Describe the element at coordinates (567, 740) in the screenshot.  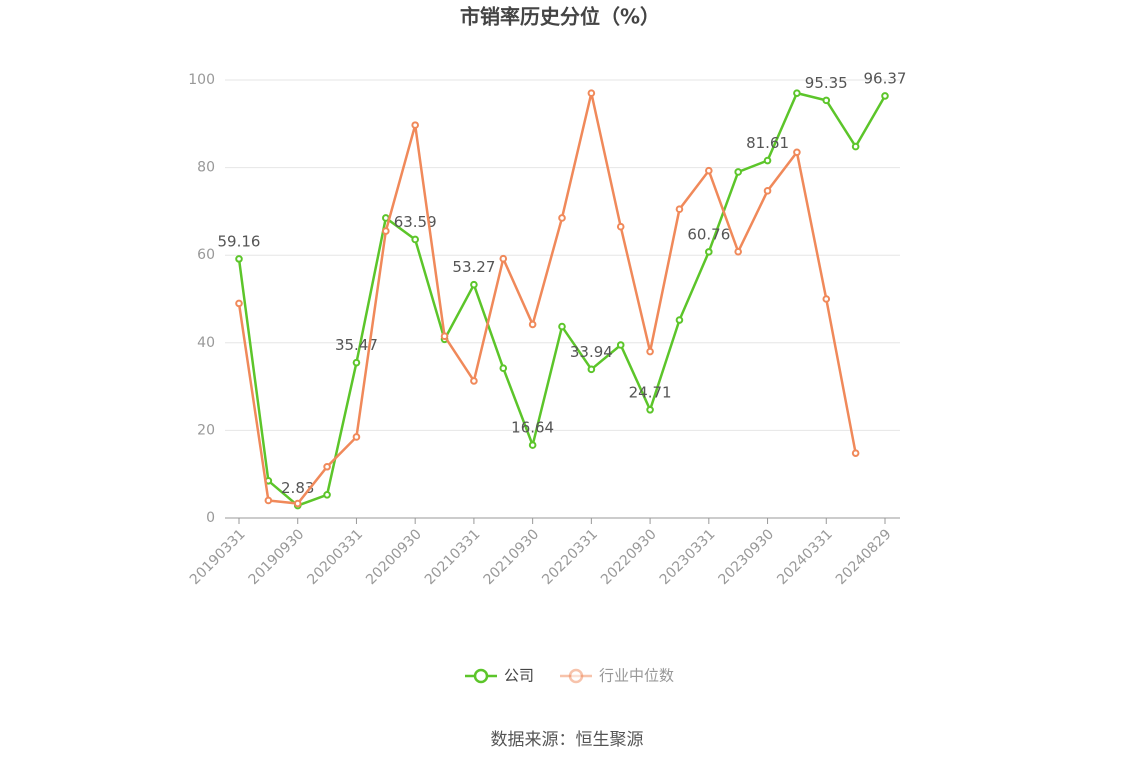
I see `source: 数据来源：恒生聚源` at that location.